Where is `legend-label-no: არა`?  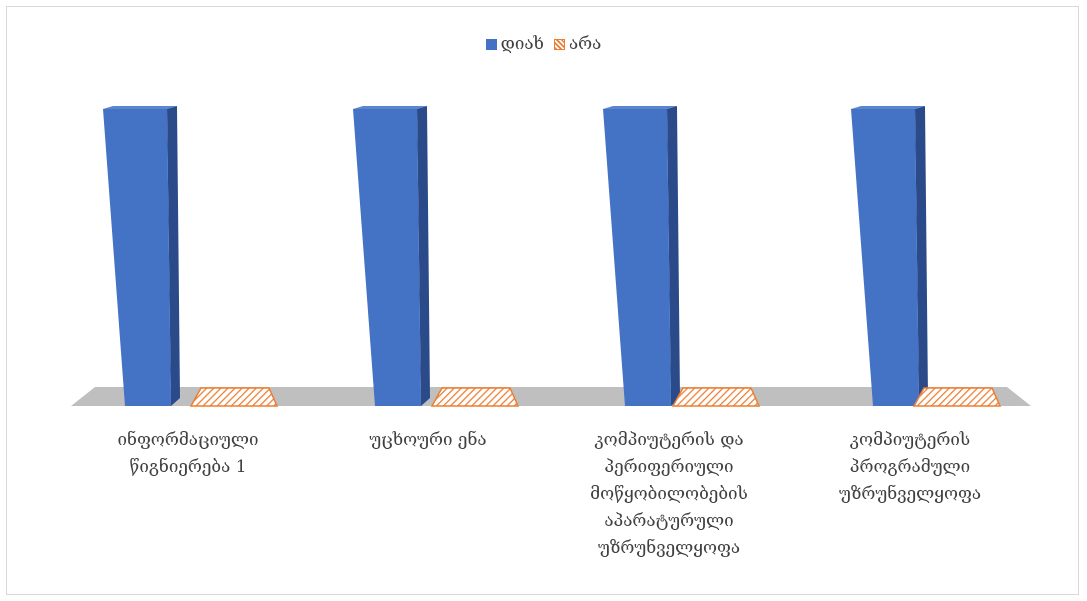 legend-label-no: არა is located at coordinates (585, 44).